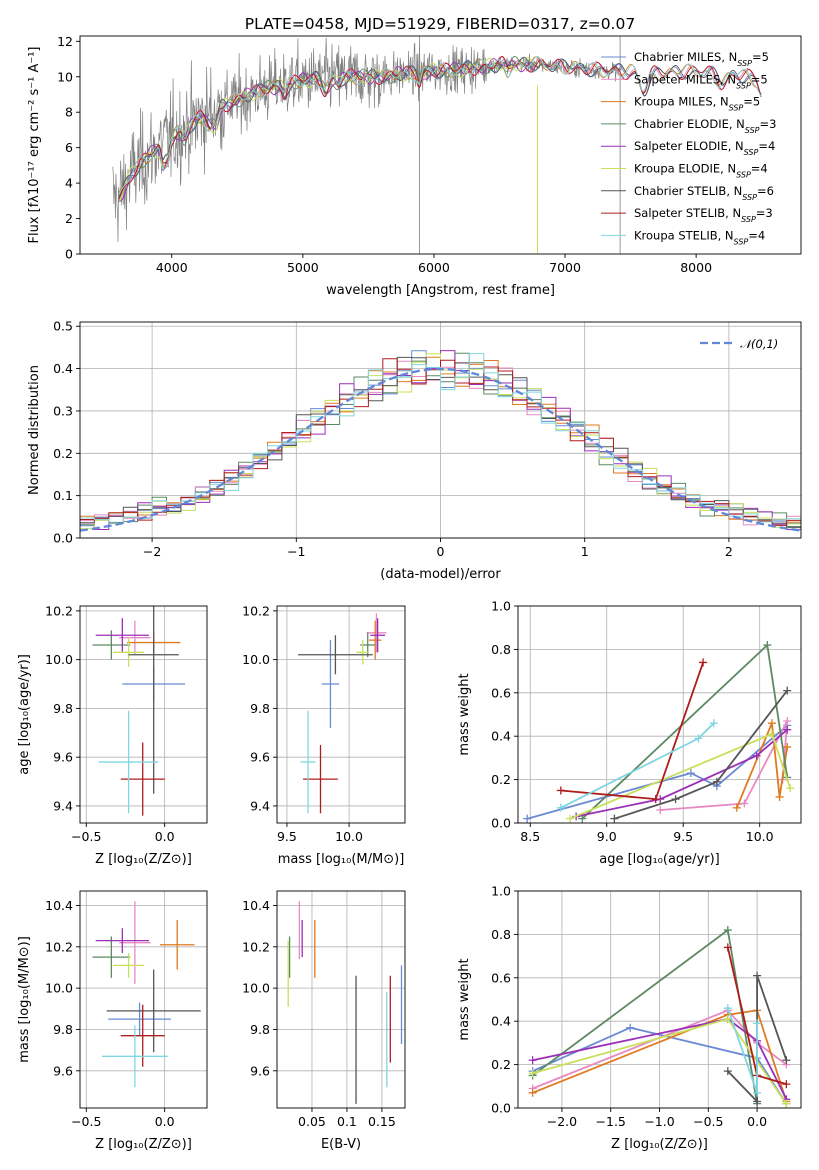  I want to click on y-axis-label: Flux [fλ10⁻¹⁷ erg cm⁻² s⁻¹ A⁻¹], so click(34, 145).